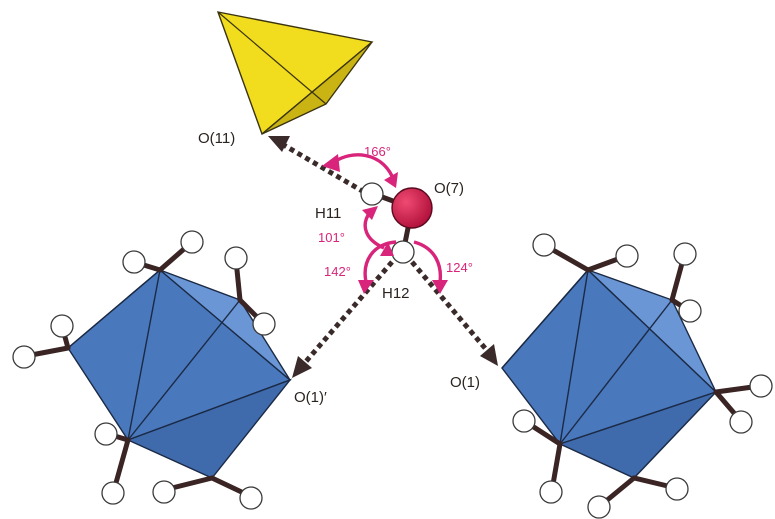 This screenshot has width=775, height=519. Describe the element at coordinates (337, 271) in the screenshot. I see `angle-label-142: 142°` at that location.